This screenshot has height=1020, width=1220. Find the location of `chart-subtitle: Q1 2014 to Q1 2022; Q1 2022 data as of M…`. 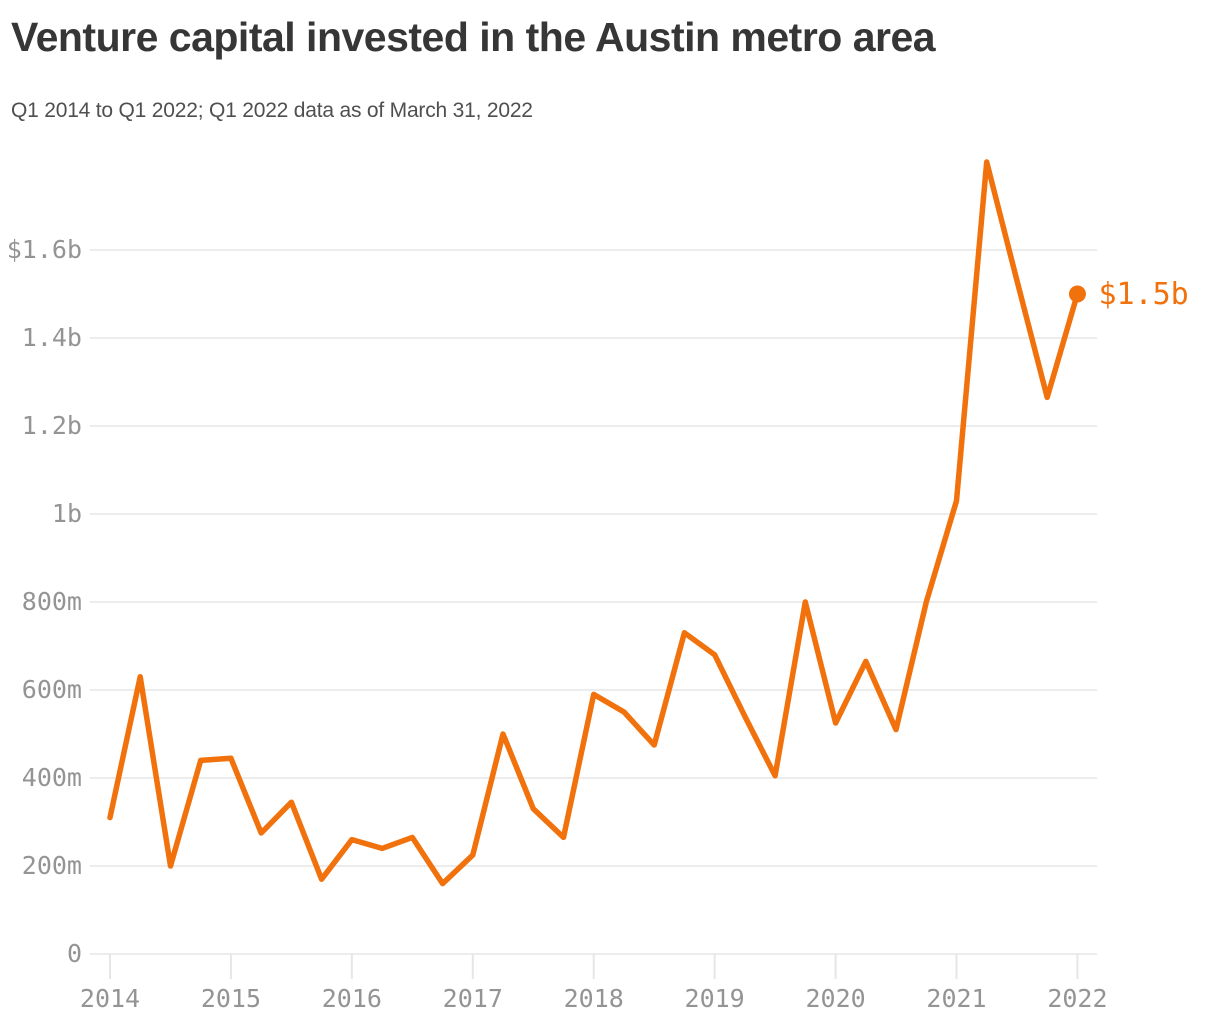

chart-subtitle: Q1 2014 to Q1 2022; Q1 2022 data as of M… is located at coordinates (272, 110).